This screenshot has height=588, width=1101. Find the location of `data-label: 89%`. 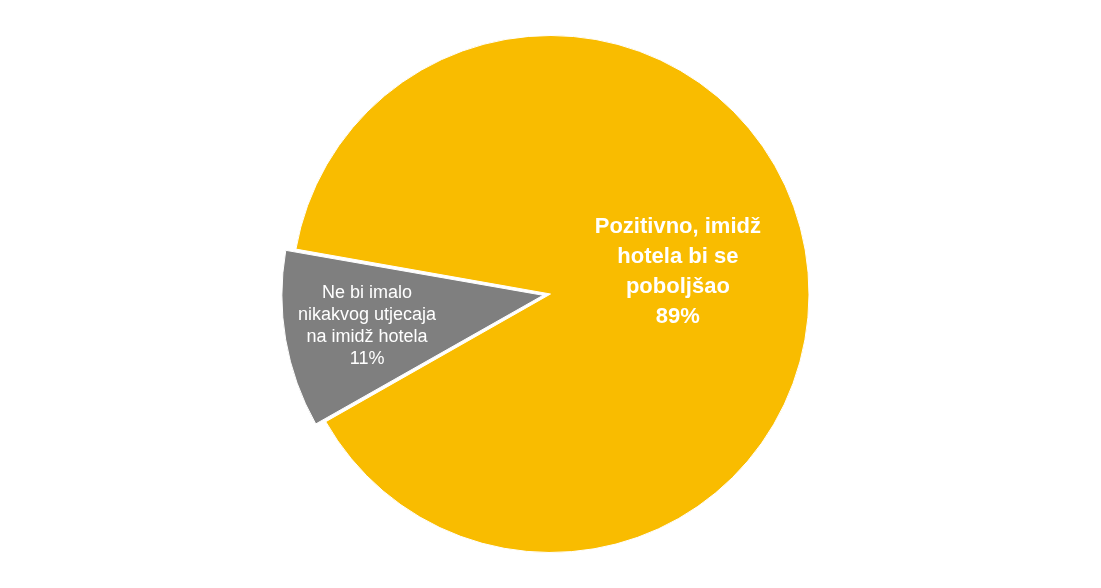

data-label: 89% is located at coordinates (677, 316).